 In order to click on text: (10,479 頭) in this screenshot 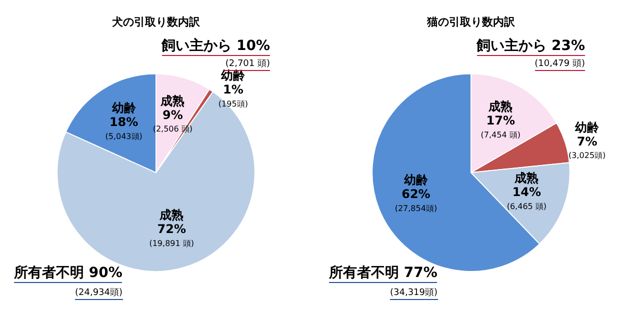, I will do `click(559, 64)`.